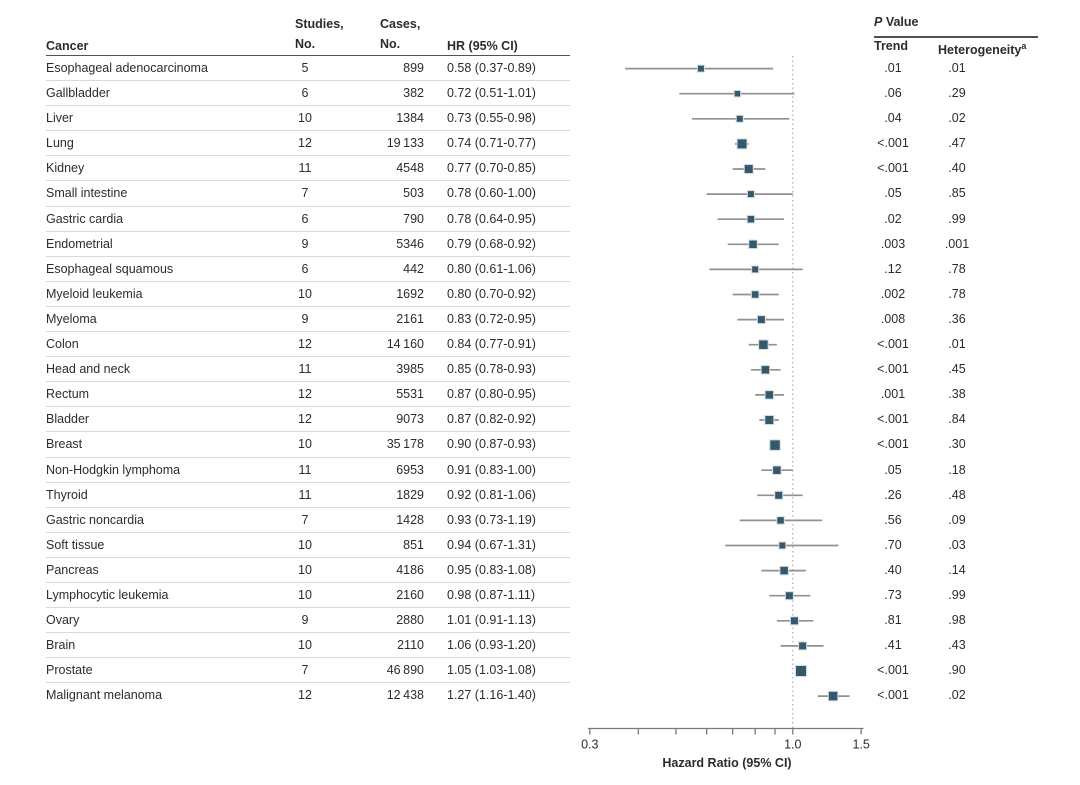 The image size is (1080, 785). What do you see at coordinates (491, 544) in the screenshot?
I see `hr-ci-cell: 0.94 (0.67-1.31)` at bounding box center [491, 544].